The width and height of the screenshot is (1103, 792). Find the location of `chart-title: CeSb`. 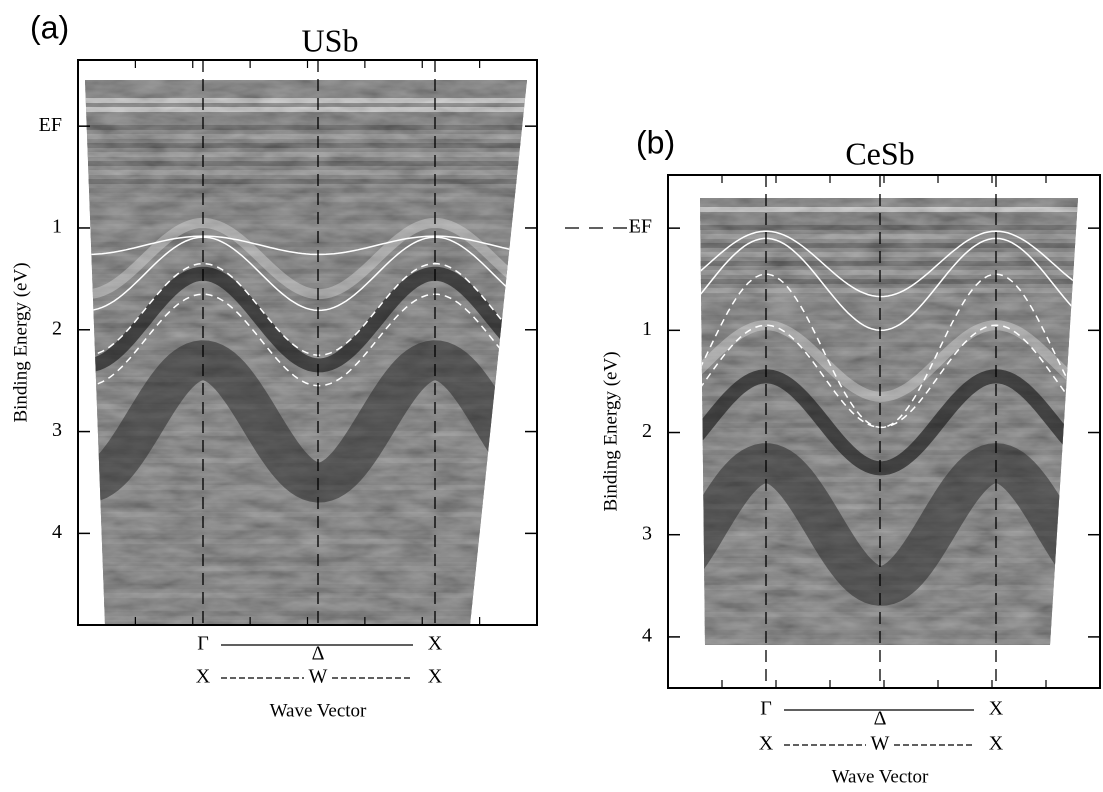

chart-title: CeSb is located at coordinates (879, 153).